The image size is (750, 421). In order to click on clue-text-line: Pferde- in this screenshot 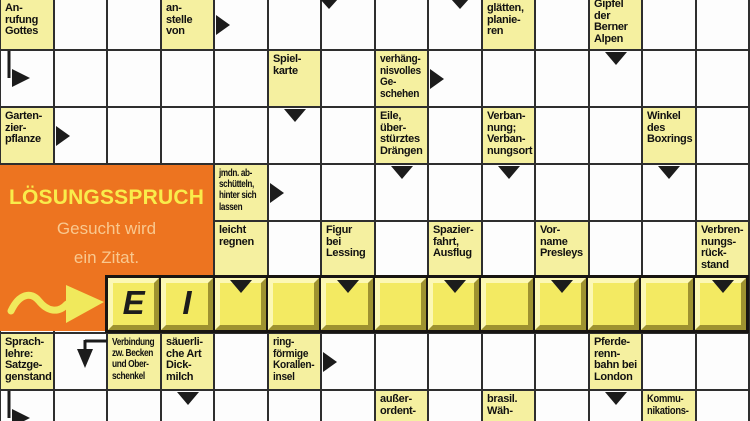, I will do `click(612, 342)`.